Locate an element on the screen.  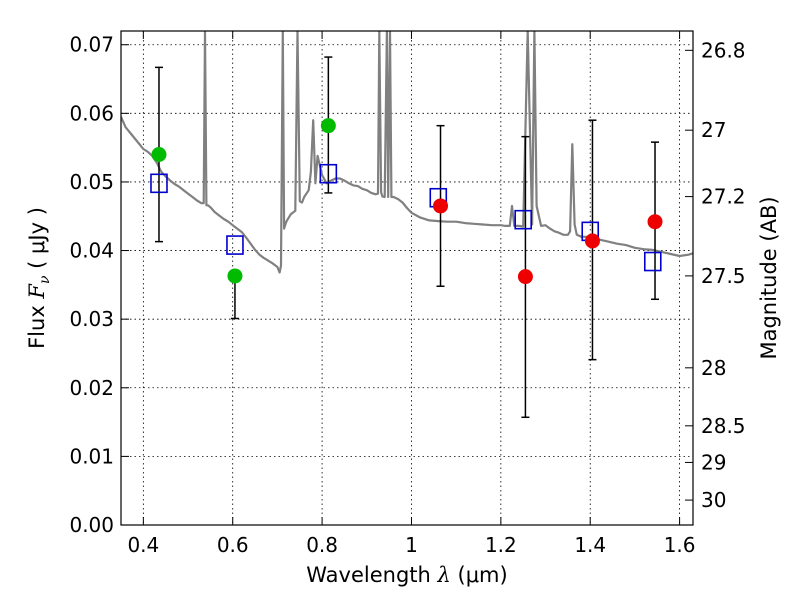
model-fluxes is located at coordinates (406, 217).